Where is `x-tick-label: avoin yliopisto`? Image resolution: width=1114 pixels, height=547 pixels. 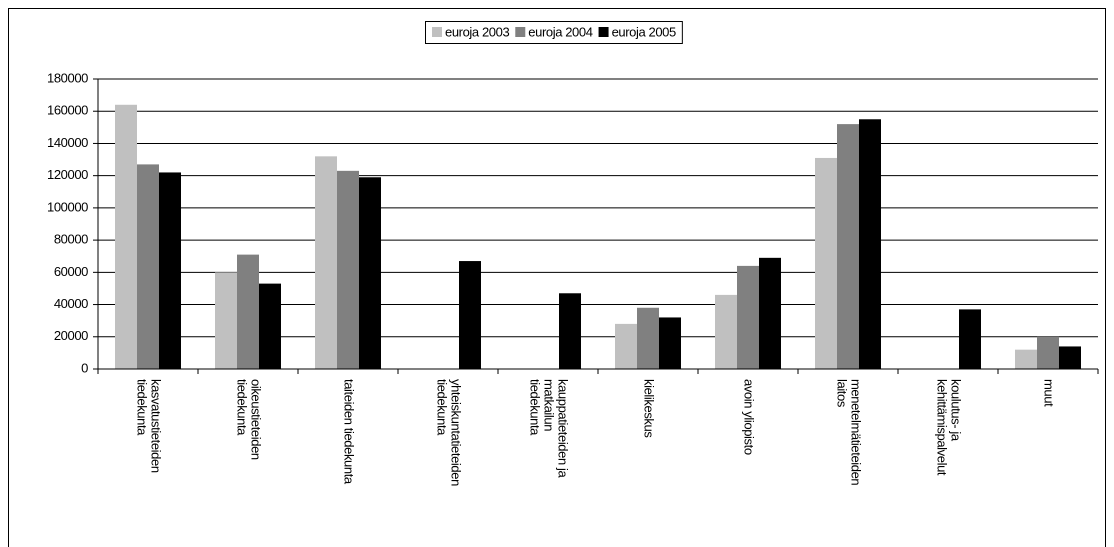 x-tick-label: avoin yliopisto is located at coordinates (749, 417).